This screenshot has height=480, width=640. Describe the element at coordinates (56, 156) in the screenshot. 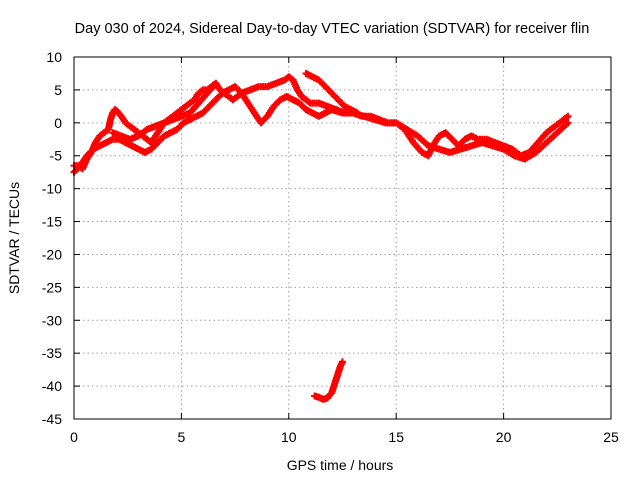

I see `y-tick-label: -5` at that location.